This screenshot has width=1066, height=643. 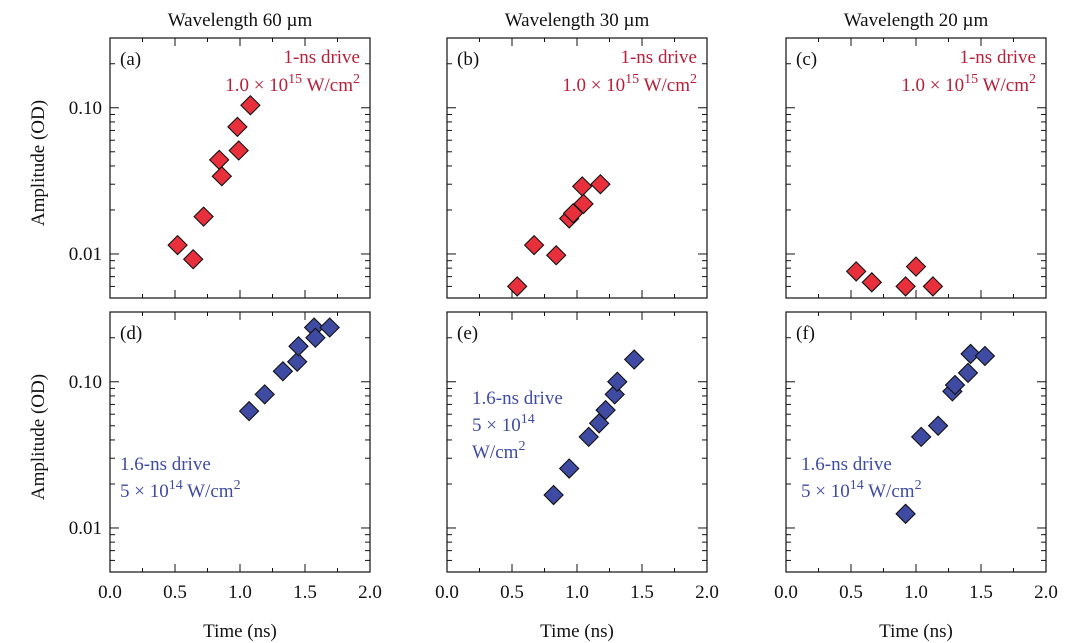 What do you see at coordinates (806, 59) in the screenshot?
I see `panel-label: (c)` at bounding box center [806, 59].